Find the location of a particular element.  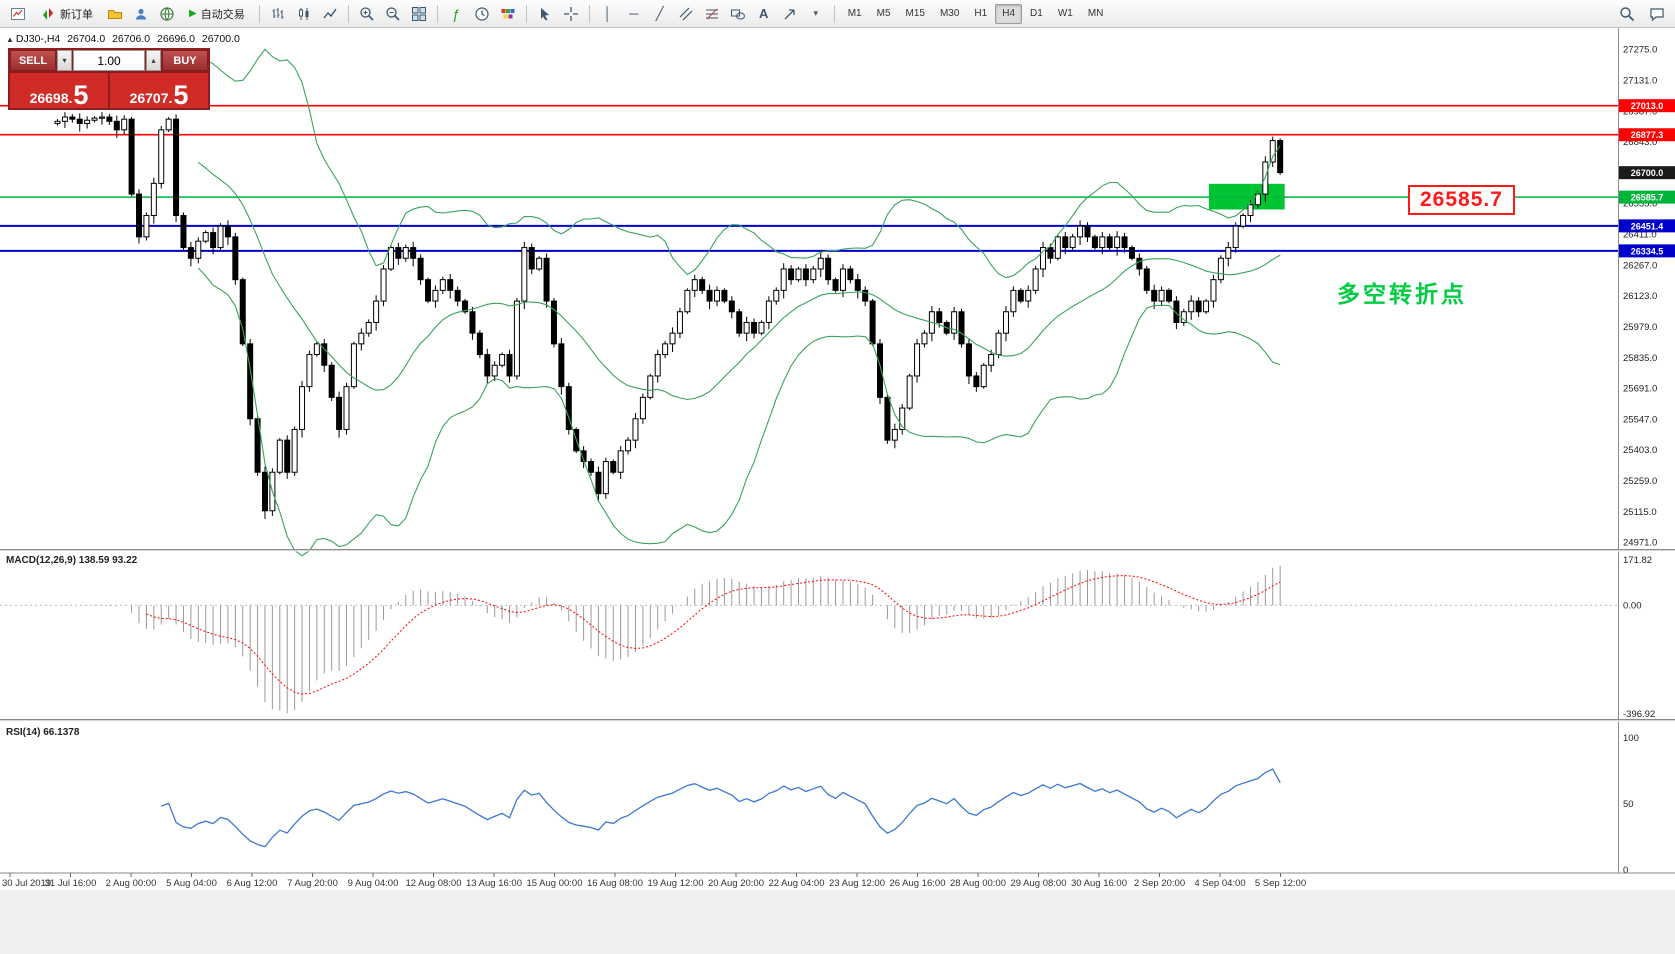

candles-chart-button is located at coordinates (304, 14).